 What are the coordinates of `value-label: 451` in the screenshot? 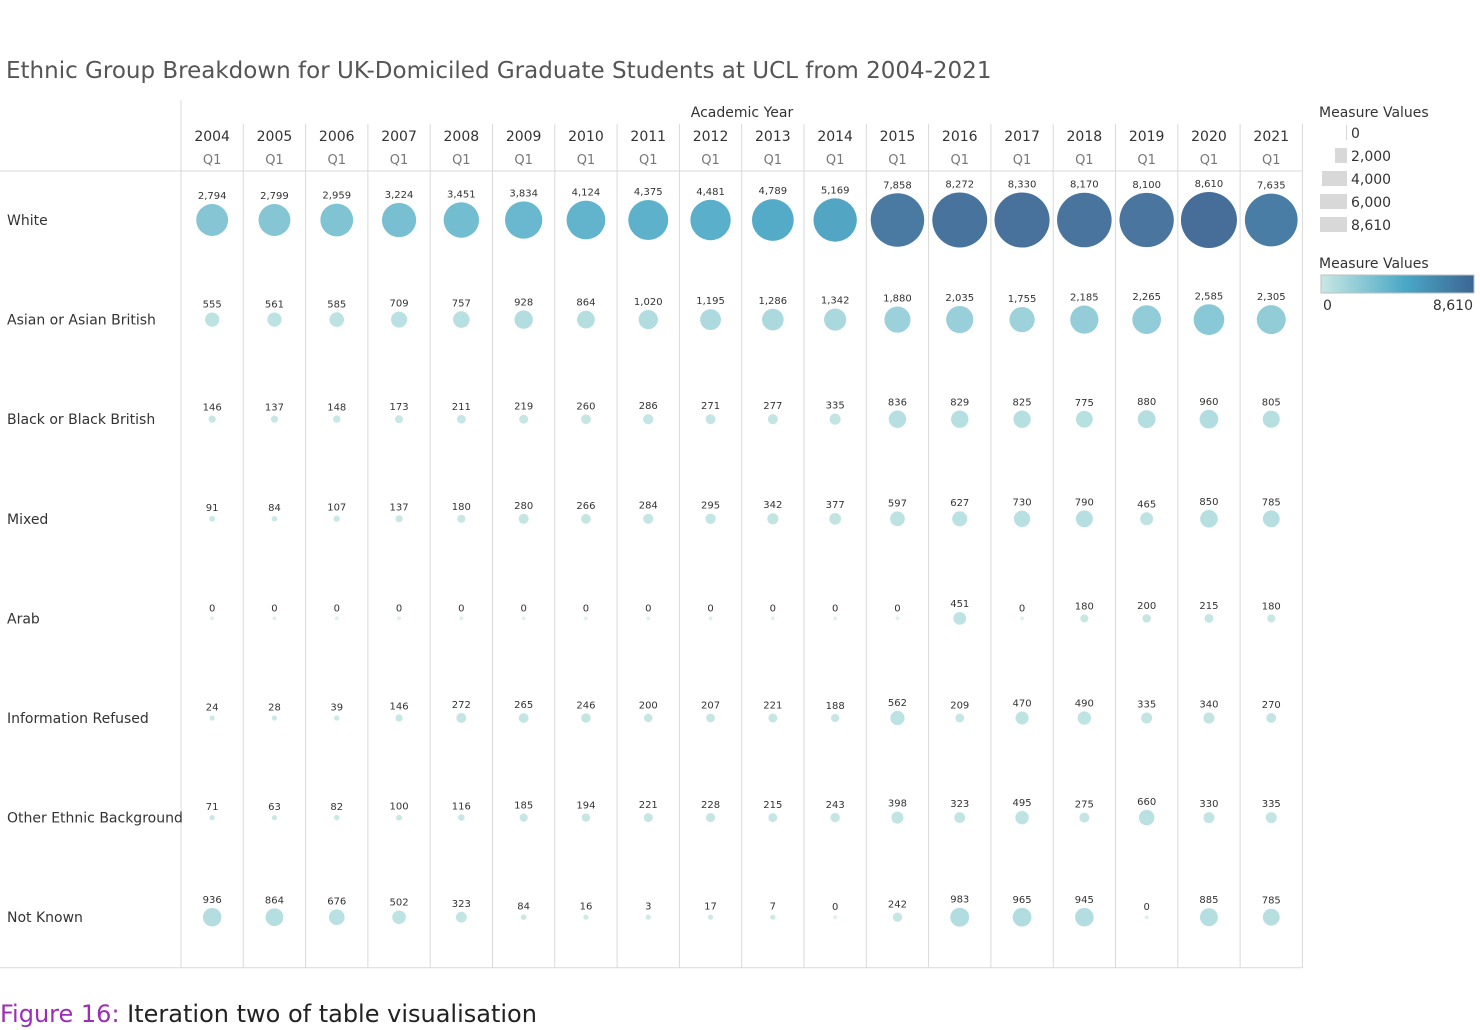 It's located at (959, 604).